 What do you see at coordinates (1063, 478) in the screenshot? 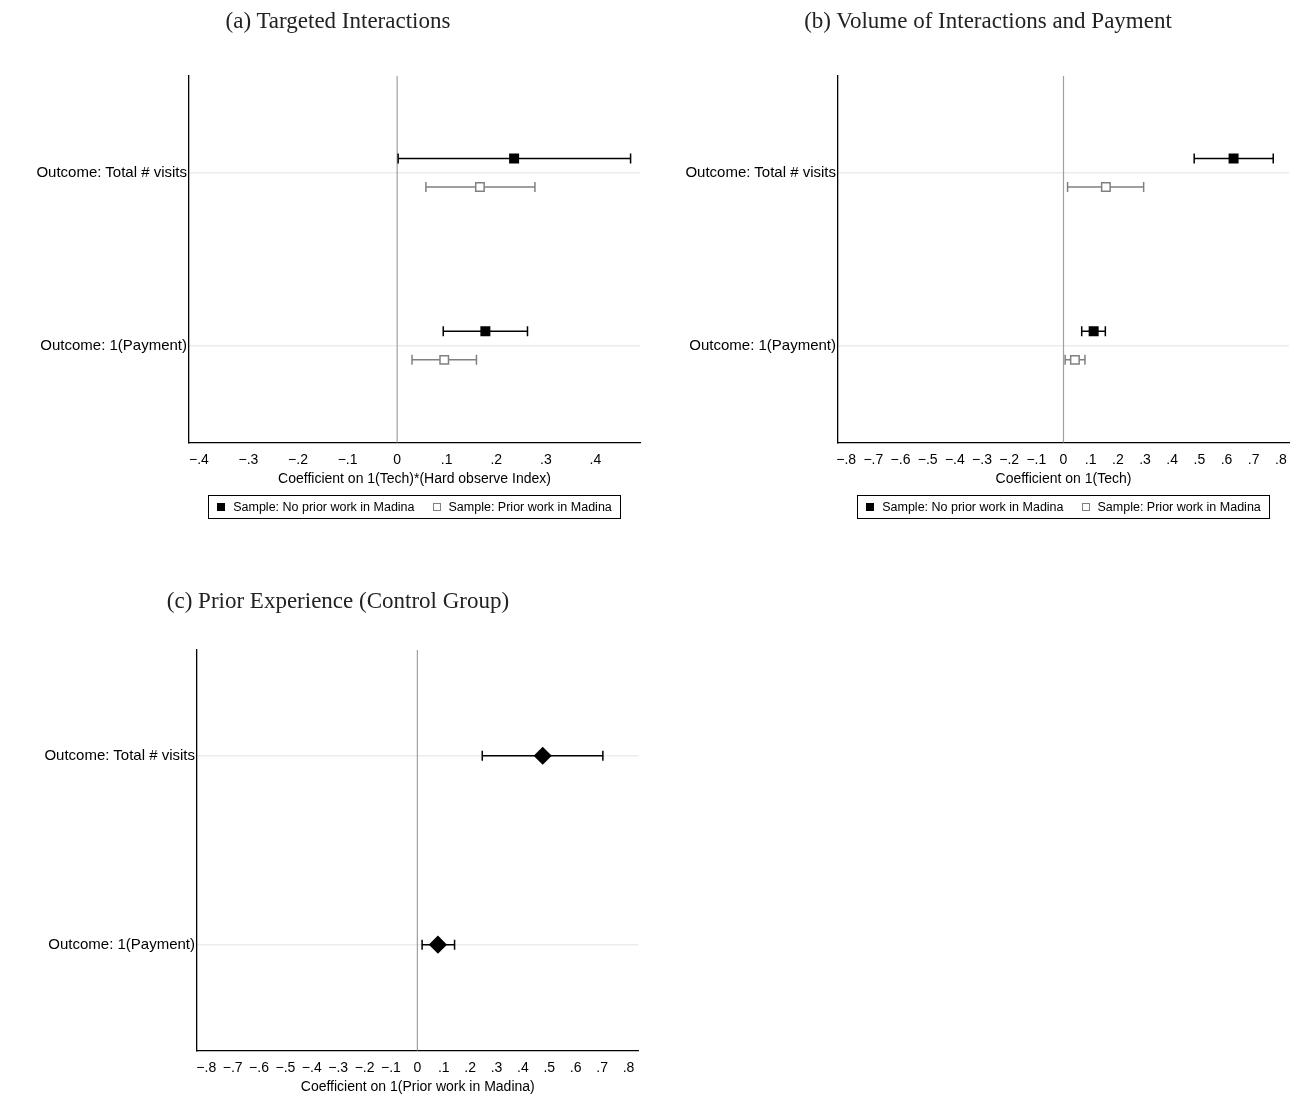
I see `x-axis-title: Coefficient on 1(Tech)` at bounding box center [1063, 478].